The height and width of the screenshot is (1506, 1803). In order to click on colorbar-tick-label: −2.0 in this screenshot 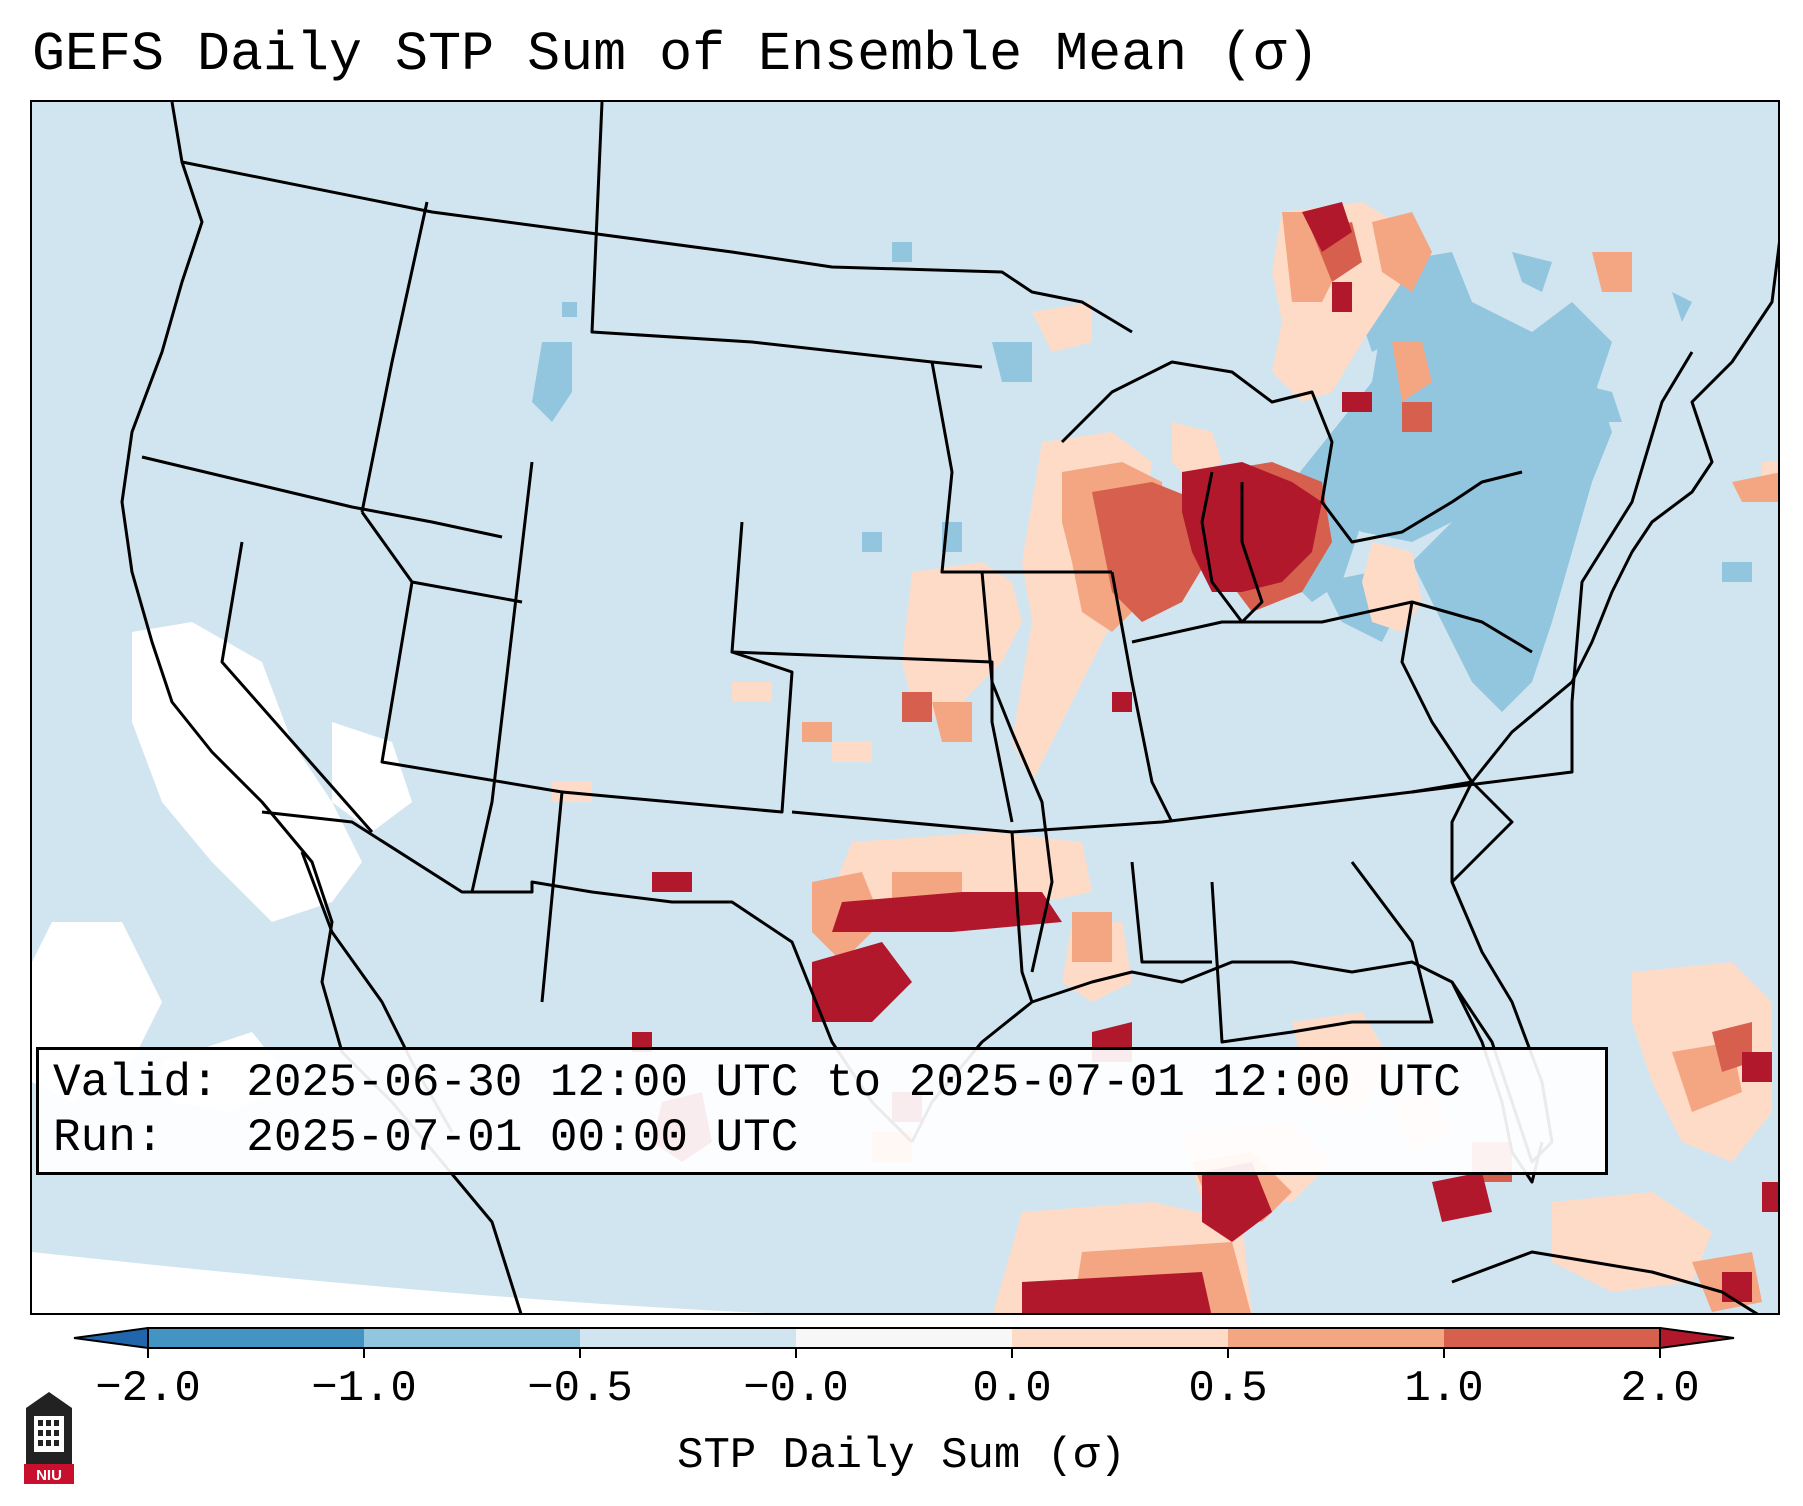, I will do `click(148, 1389)`.